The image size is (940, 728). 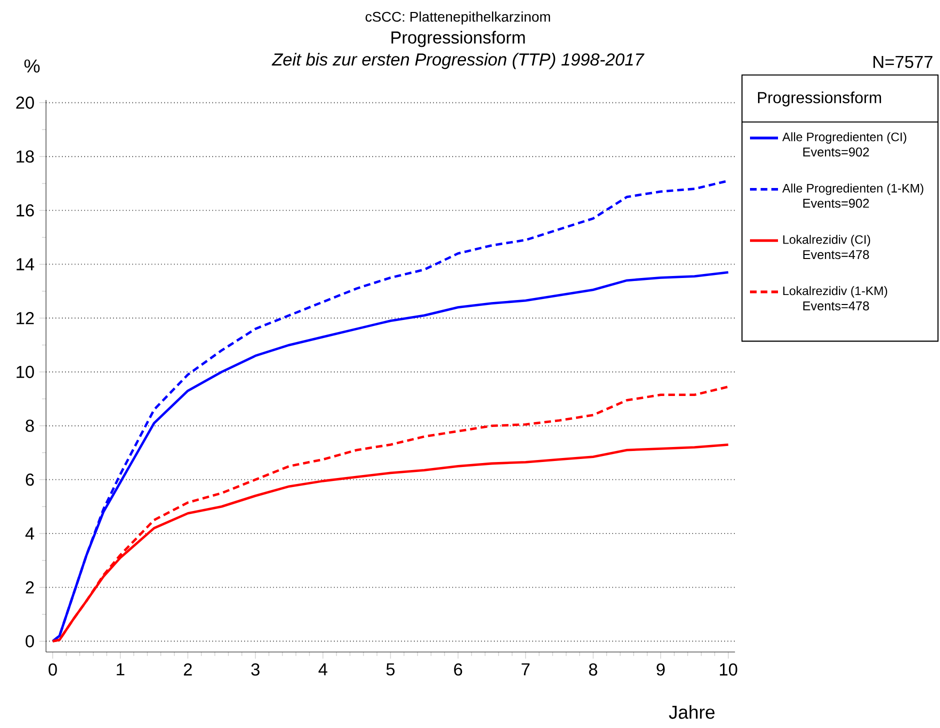 What do you see at coordinates (25, 318) in the screenshot?
I see `y-tick-label: 12` at bounding box center [25, 318].